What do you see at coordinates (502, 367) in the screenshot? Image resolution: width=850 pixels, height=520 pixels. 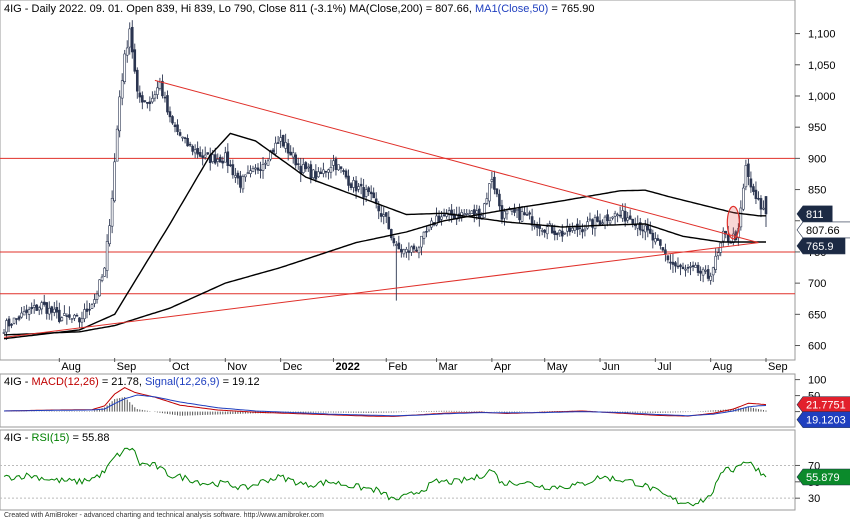 I see `date-tick-label: Apr` at bounding box center [502, 367].